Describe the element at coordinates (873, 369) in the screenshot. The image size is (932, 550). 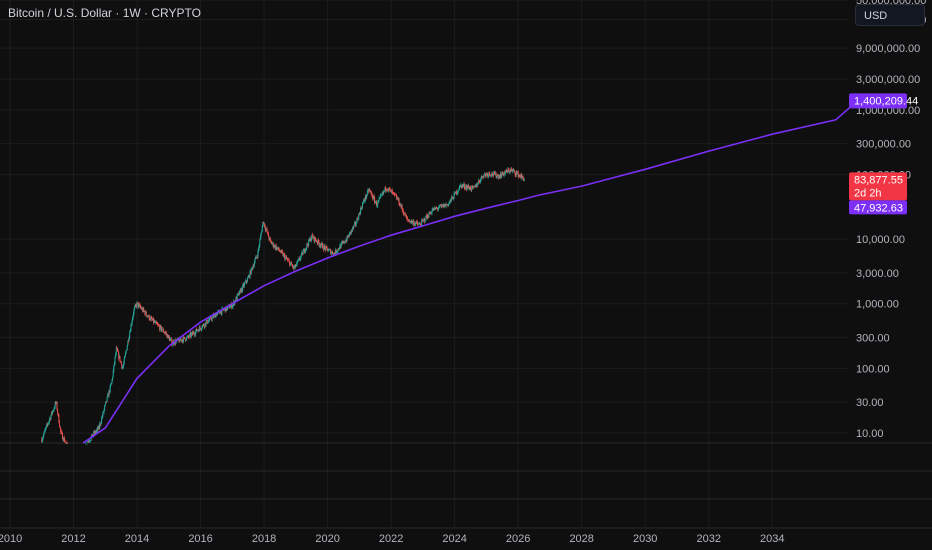
I see `y-tick-label: 100.00` at that location.